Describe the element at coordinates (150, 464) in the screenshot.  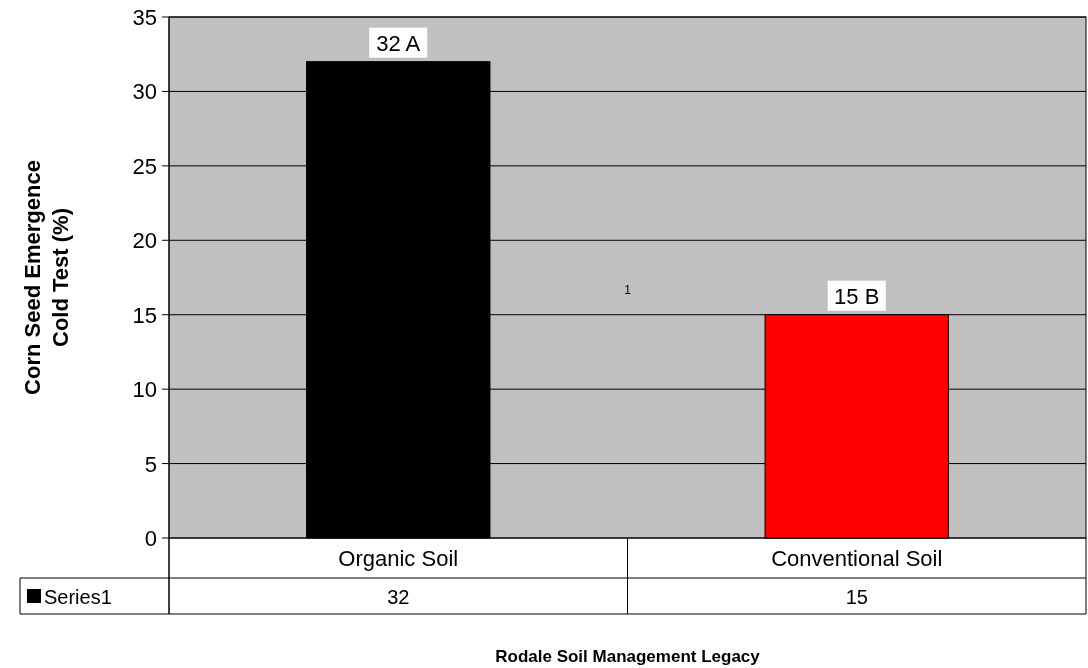
I see `y-tick-label: 5` at that location.